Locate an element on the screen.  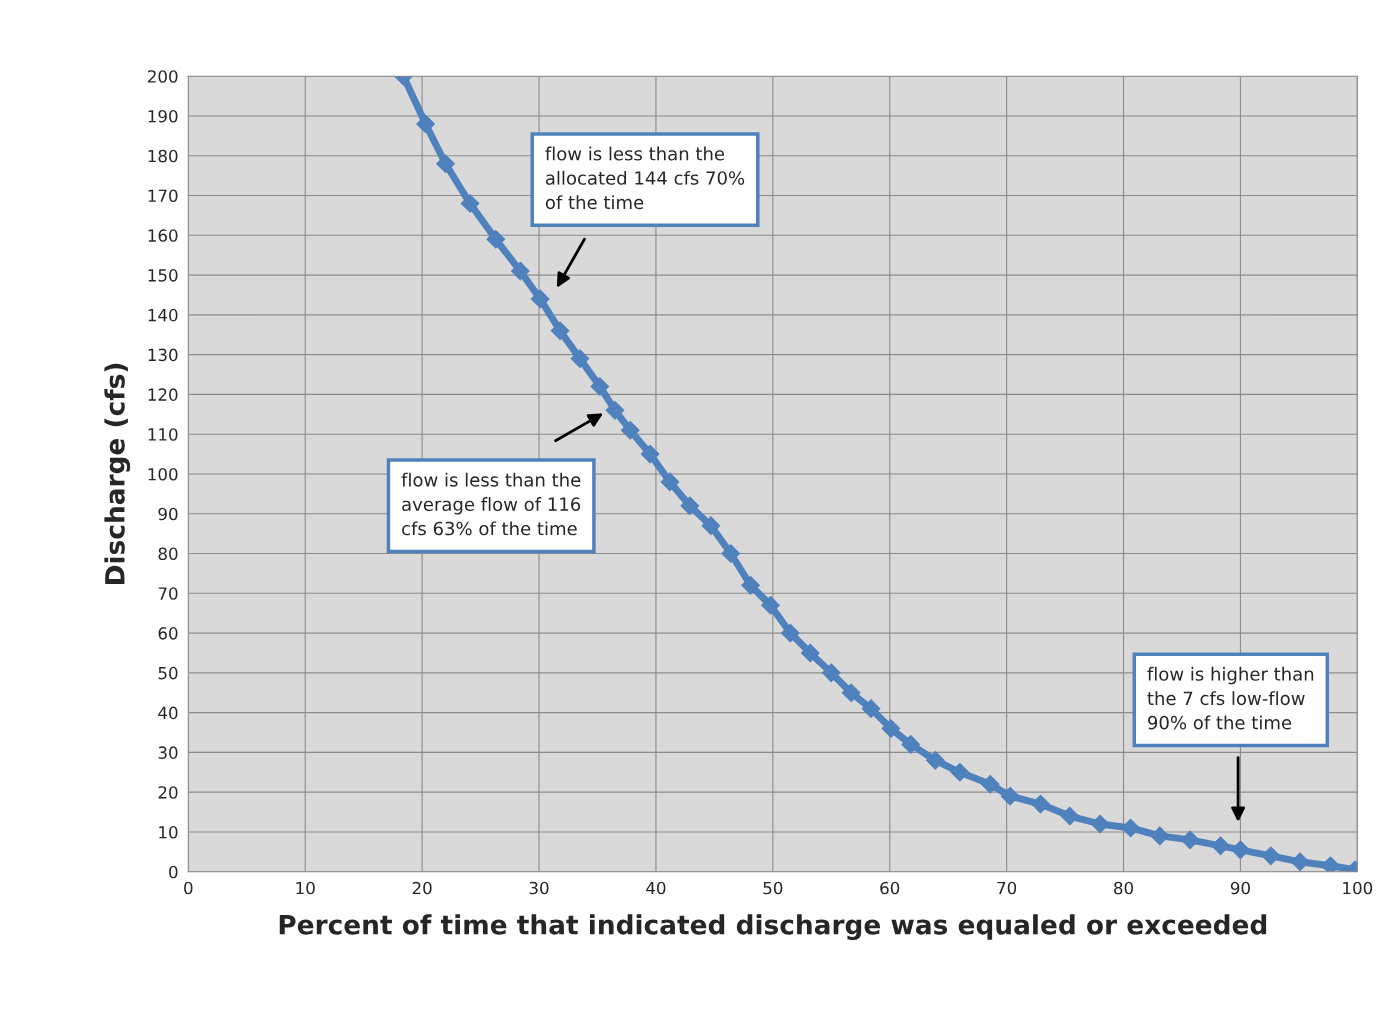
y-tick-label: 150 is located at coordinates (163, 275).